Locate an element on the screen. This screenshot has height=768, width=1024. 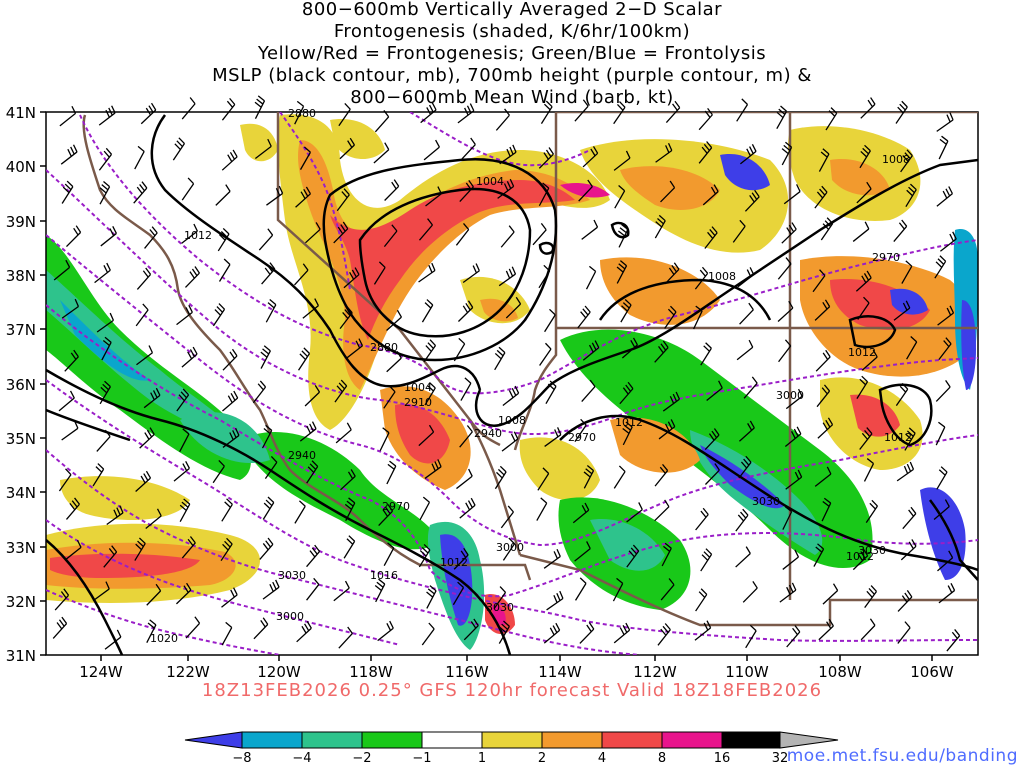
height-label: 3030 is located at coordinates (766, 501).